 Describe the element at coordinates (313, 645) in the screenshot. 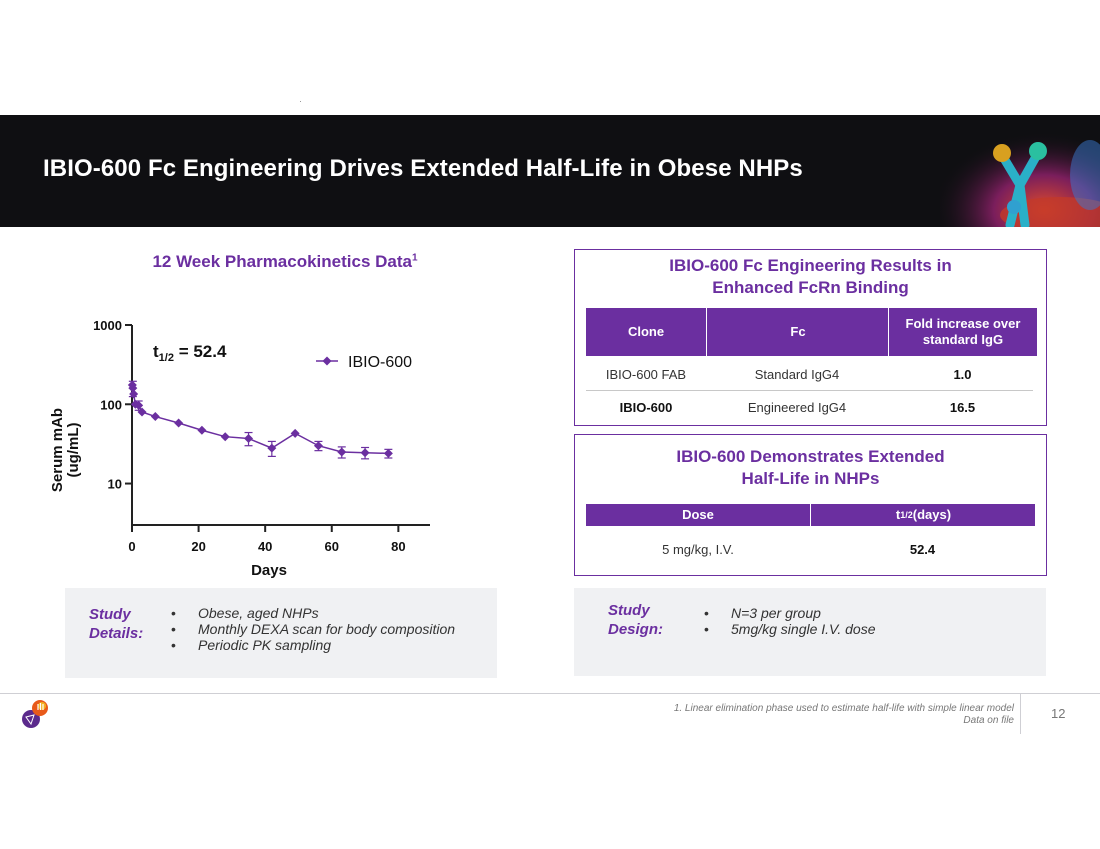

I see `list-item: Periodic PK sampling` at that location.